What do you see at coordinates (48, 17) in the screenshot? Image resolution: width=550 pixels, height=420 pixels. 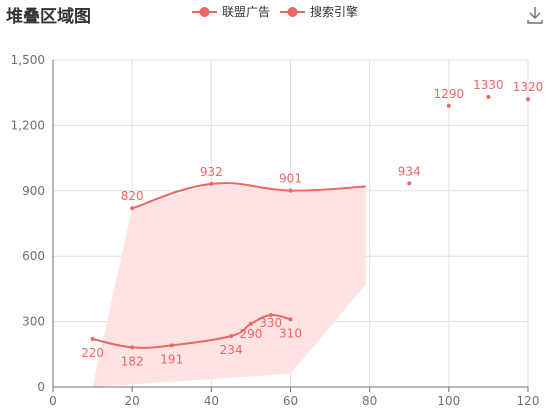 I see `chart-title: 堆叠区域图` at bounding box center [48, 17].